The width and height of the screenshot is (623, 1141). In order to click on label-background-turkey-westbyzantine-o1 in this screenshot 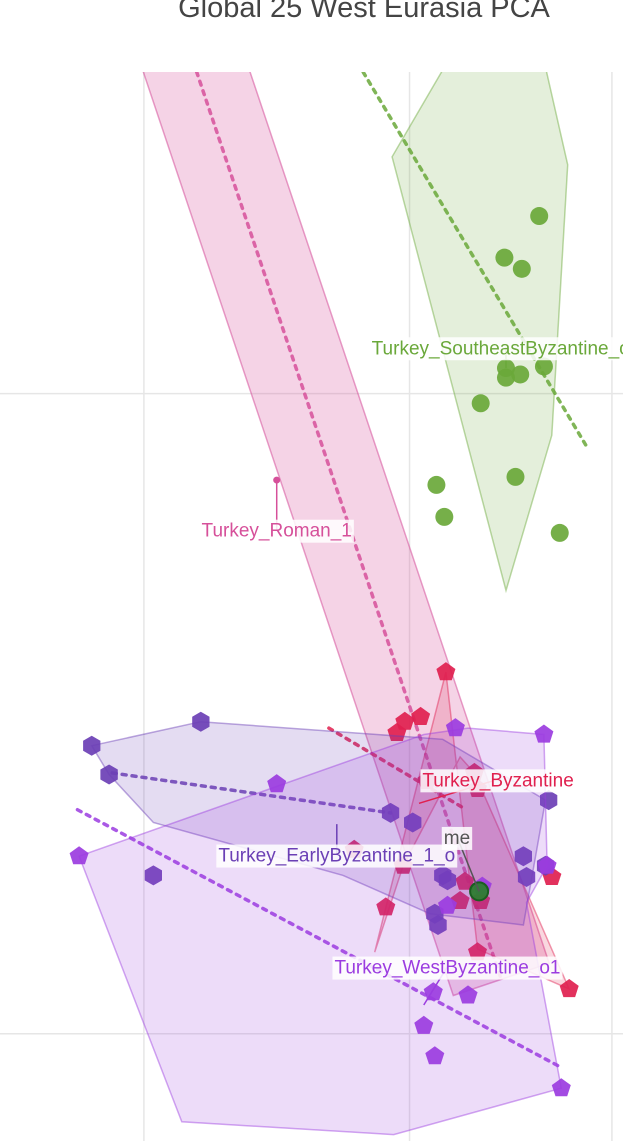, I will do `click(447, 968)`.